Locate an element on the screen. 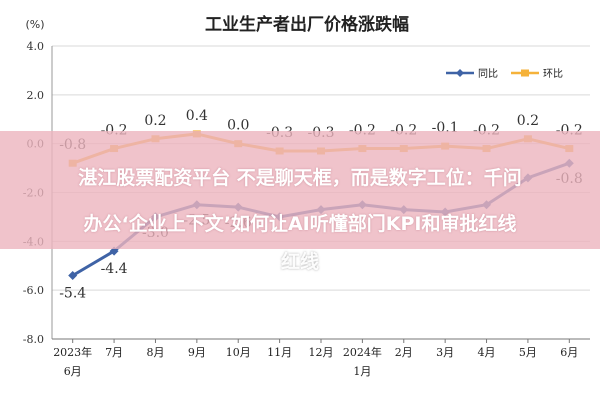 The width and height of the screenshot is (600, 400). x-axis: 2023年 6月 7月 8月 9月 10月 11月 12月 2024年 1月 2月 3月 4月 5月 6月 is located at coordinates (321, 358).